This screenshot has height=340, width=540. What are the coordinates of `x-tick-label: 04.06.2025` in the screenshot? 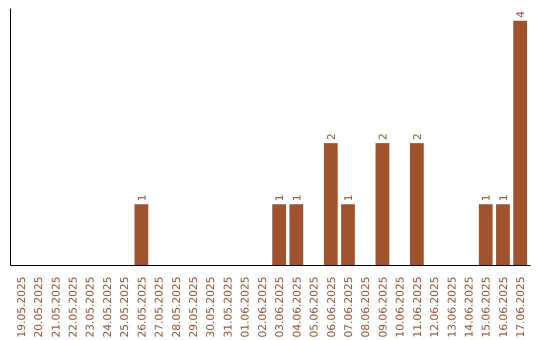 It's located at (297, 307).